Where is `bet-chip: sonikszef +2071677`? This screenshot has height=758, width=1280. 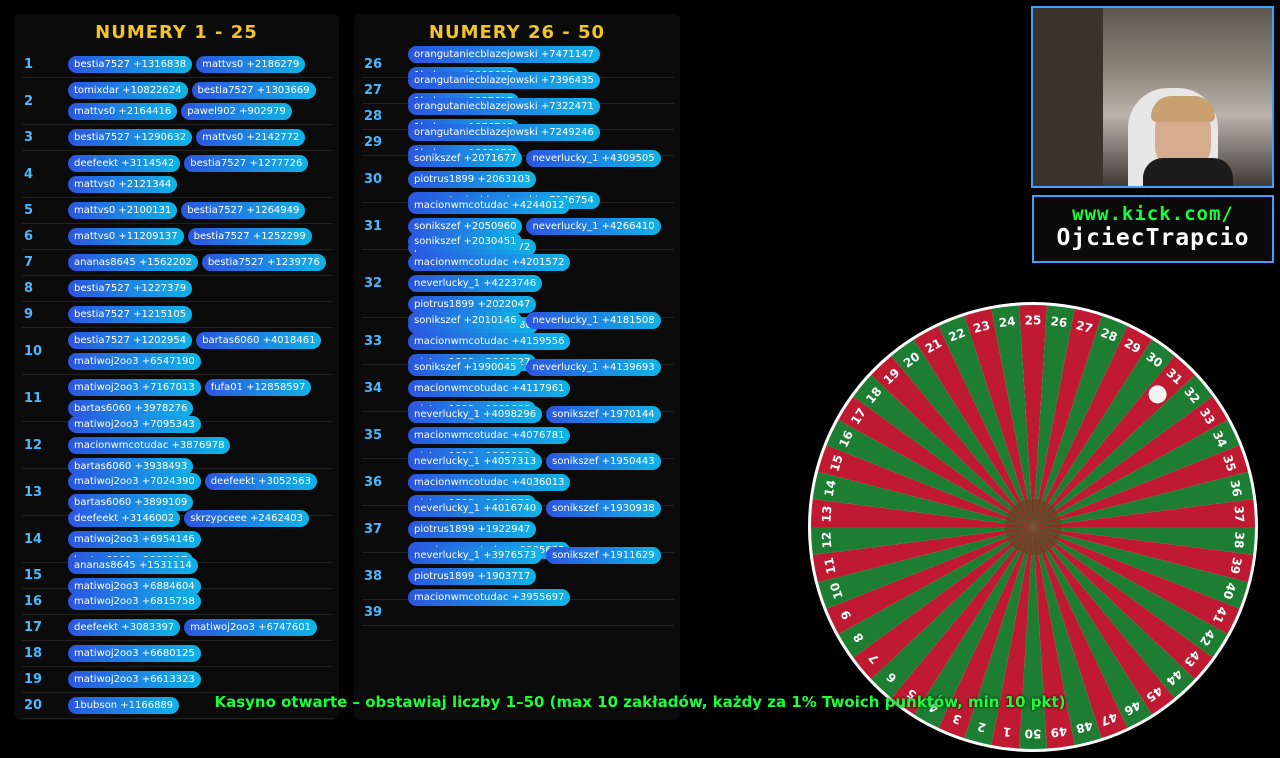 bet-chip: sonikszef +2071677 is located at coordinates (465, 158).